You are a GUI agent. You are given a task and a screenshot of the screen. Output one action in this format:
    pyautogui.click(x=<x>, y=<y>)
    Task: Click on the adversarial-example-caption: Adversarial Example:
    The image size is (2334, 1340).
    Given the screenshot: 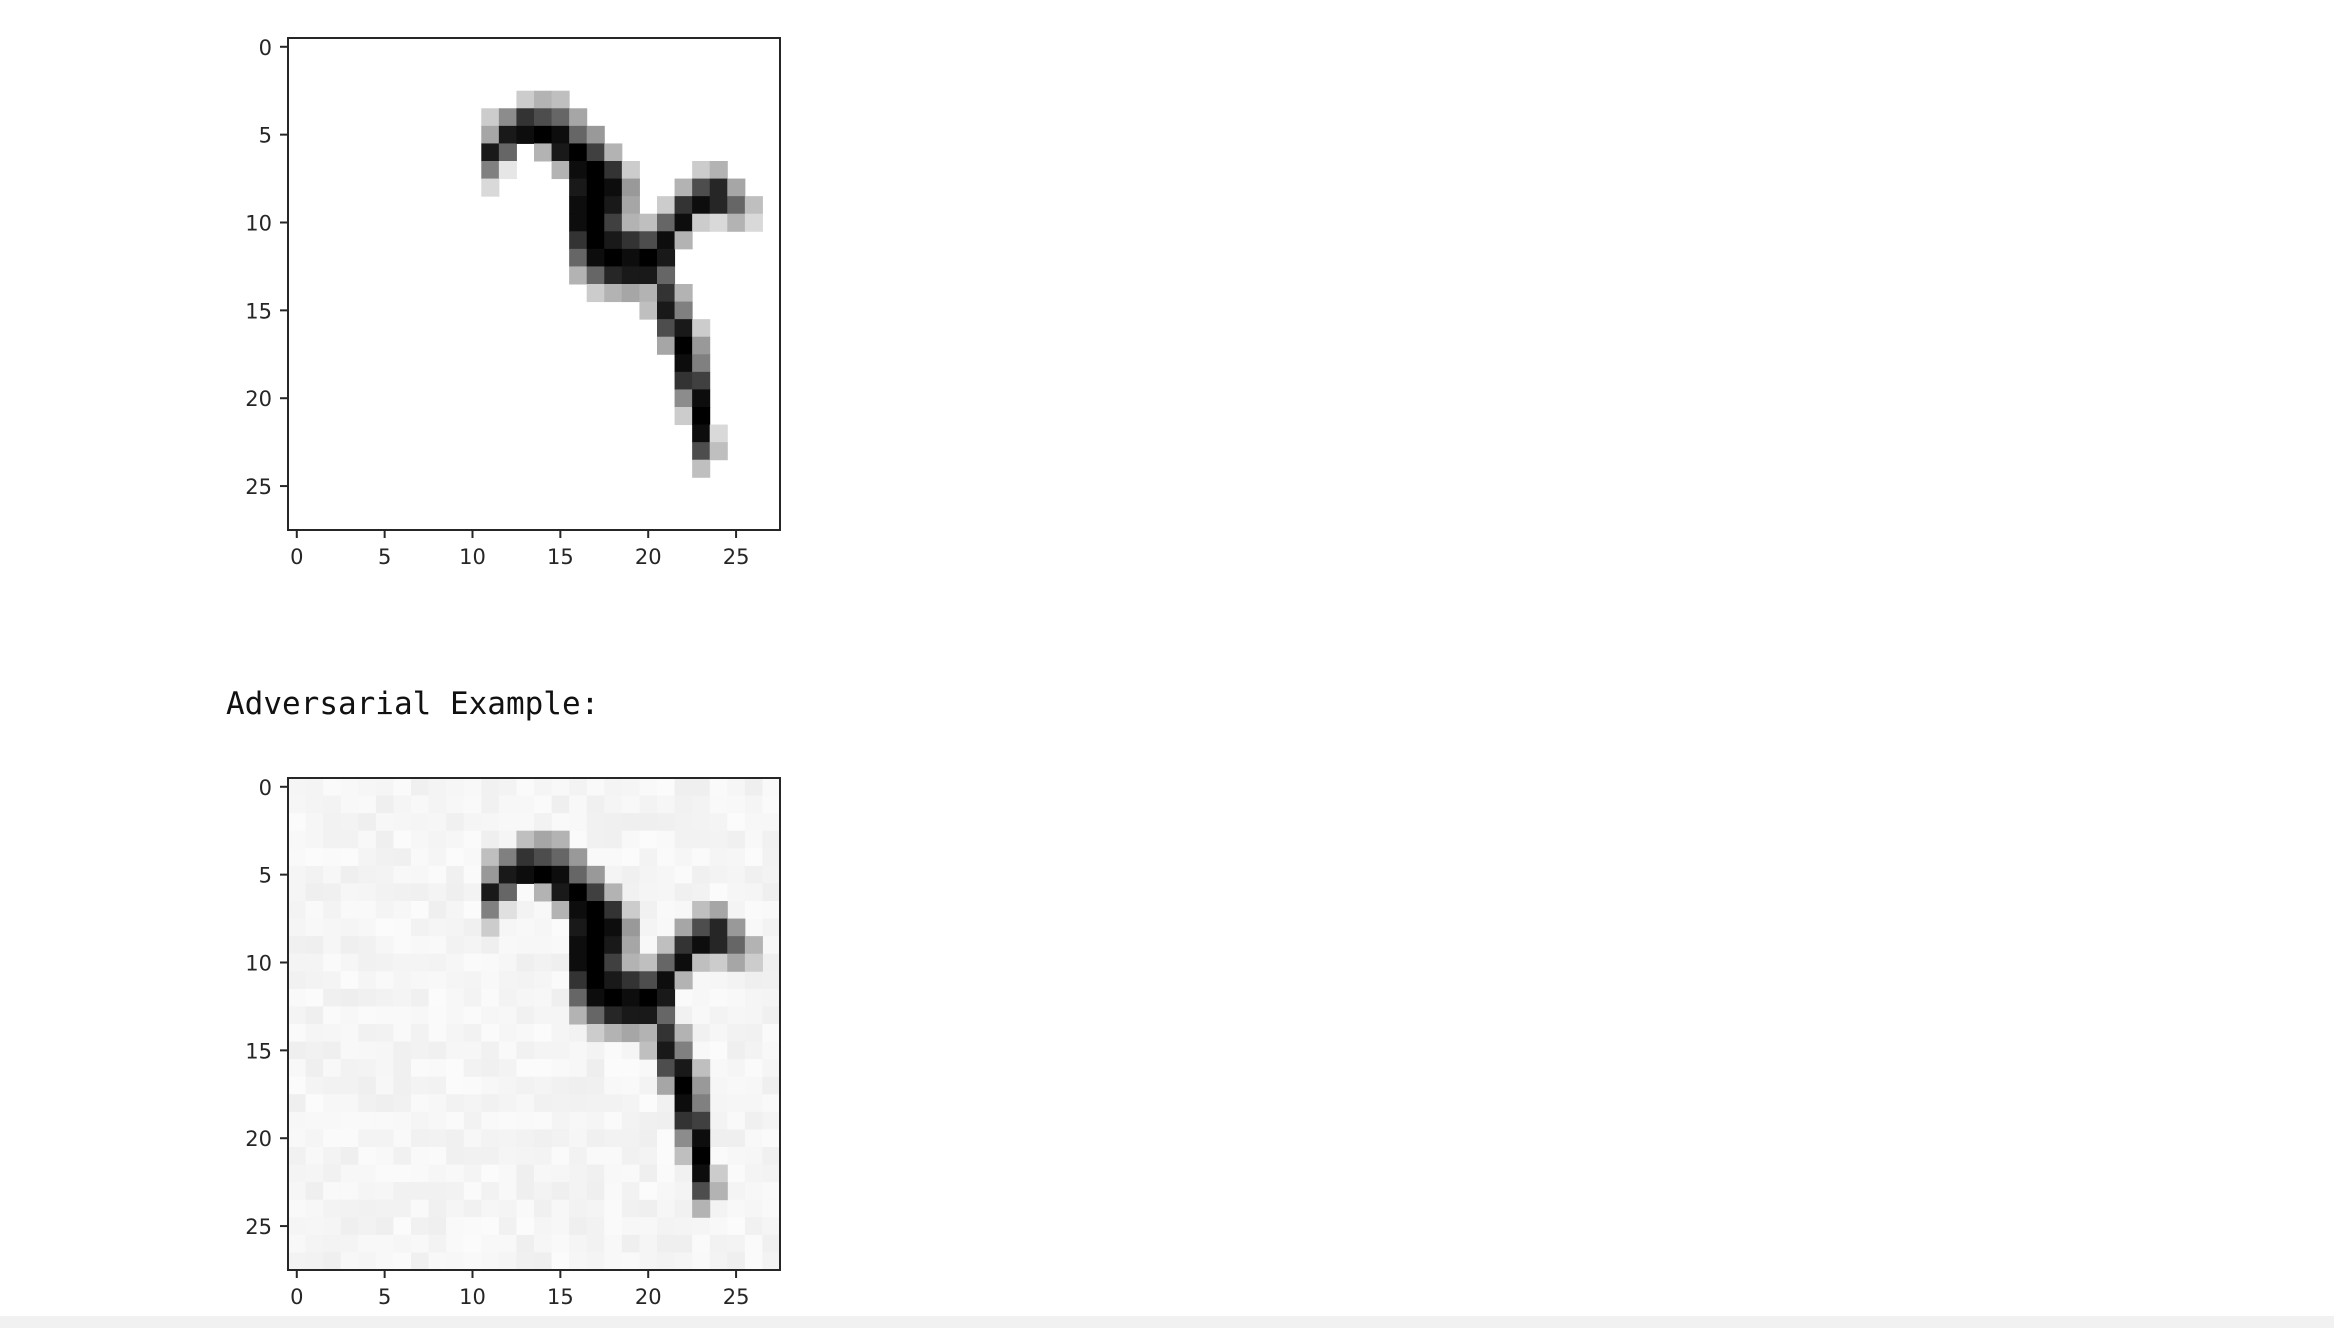 What is the action you would take?
    pyautogui.click(x=413, y=704)
    